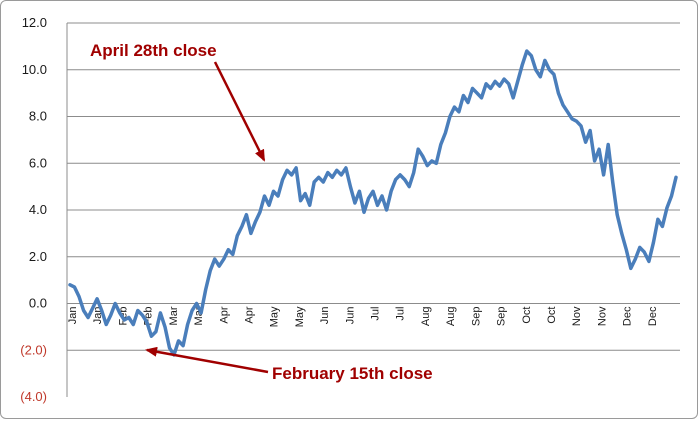 Image resolution: width=700 pixels, height=421 pixels. I want to click on annotation-arrow-april, so click(239, 111).